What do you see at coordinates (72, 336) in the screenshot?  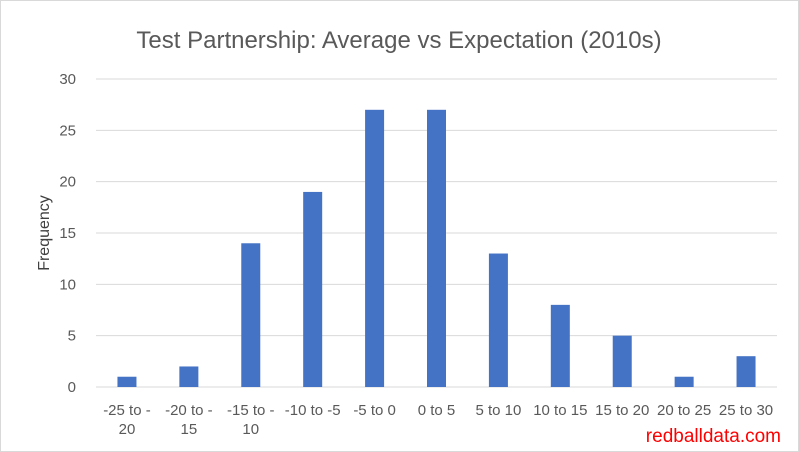 I see `y-tick-label: 5` at bounding box center [72, 336].